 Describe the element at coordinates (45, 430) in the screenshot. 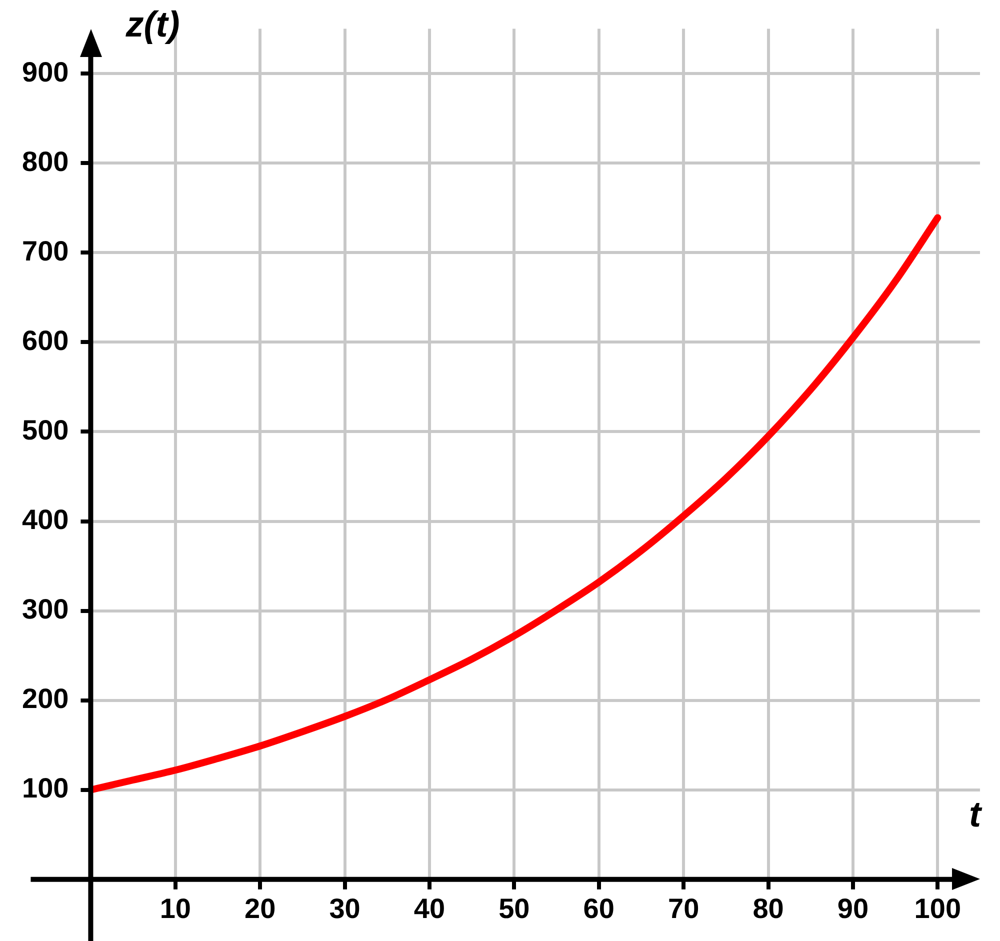

I see `y-tick-label: 500` at that location.